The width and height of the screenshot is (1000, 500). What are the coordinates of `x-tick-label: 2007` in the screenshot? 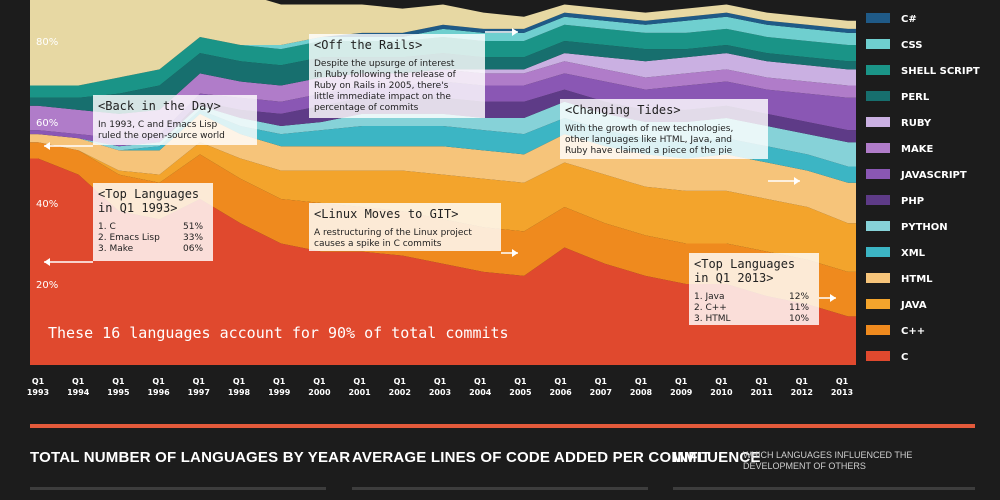 It's located at (601, 392).